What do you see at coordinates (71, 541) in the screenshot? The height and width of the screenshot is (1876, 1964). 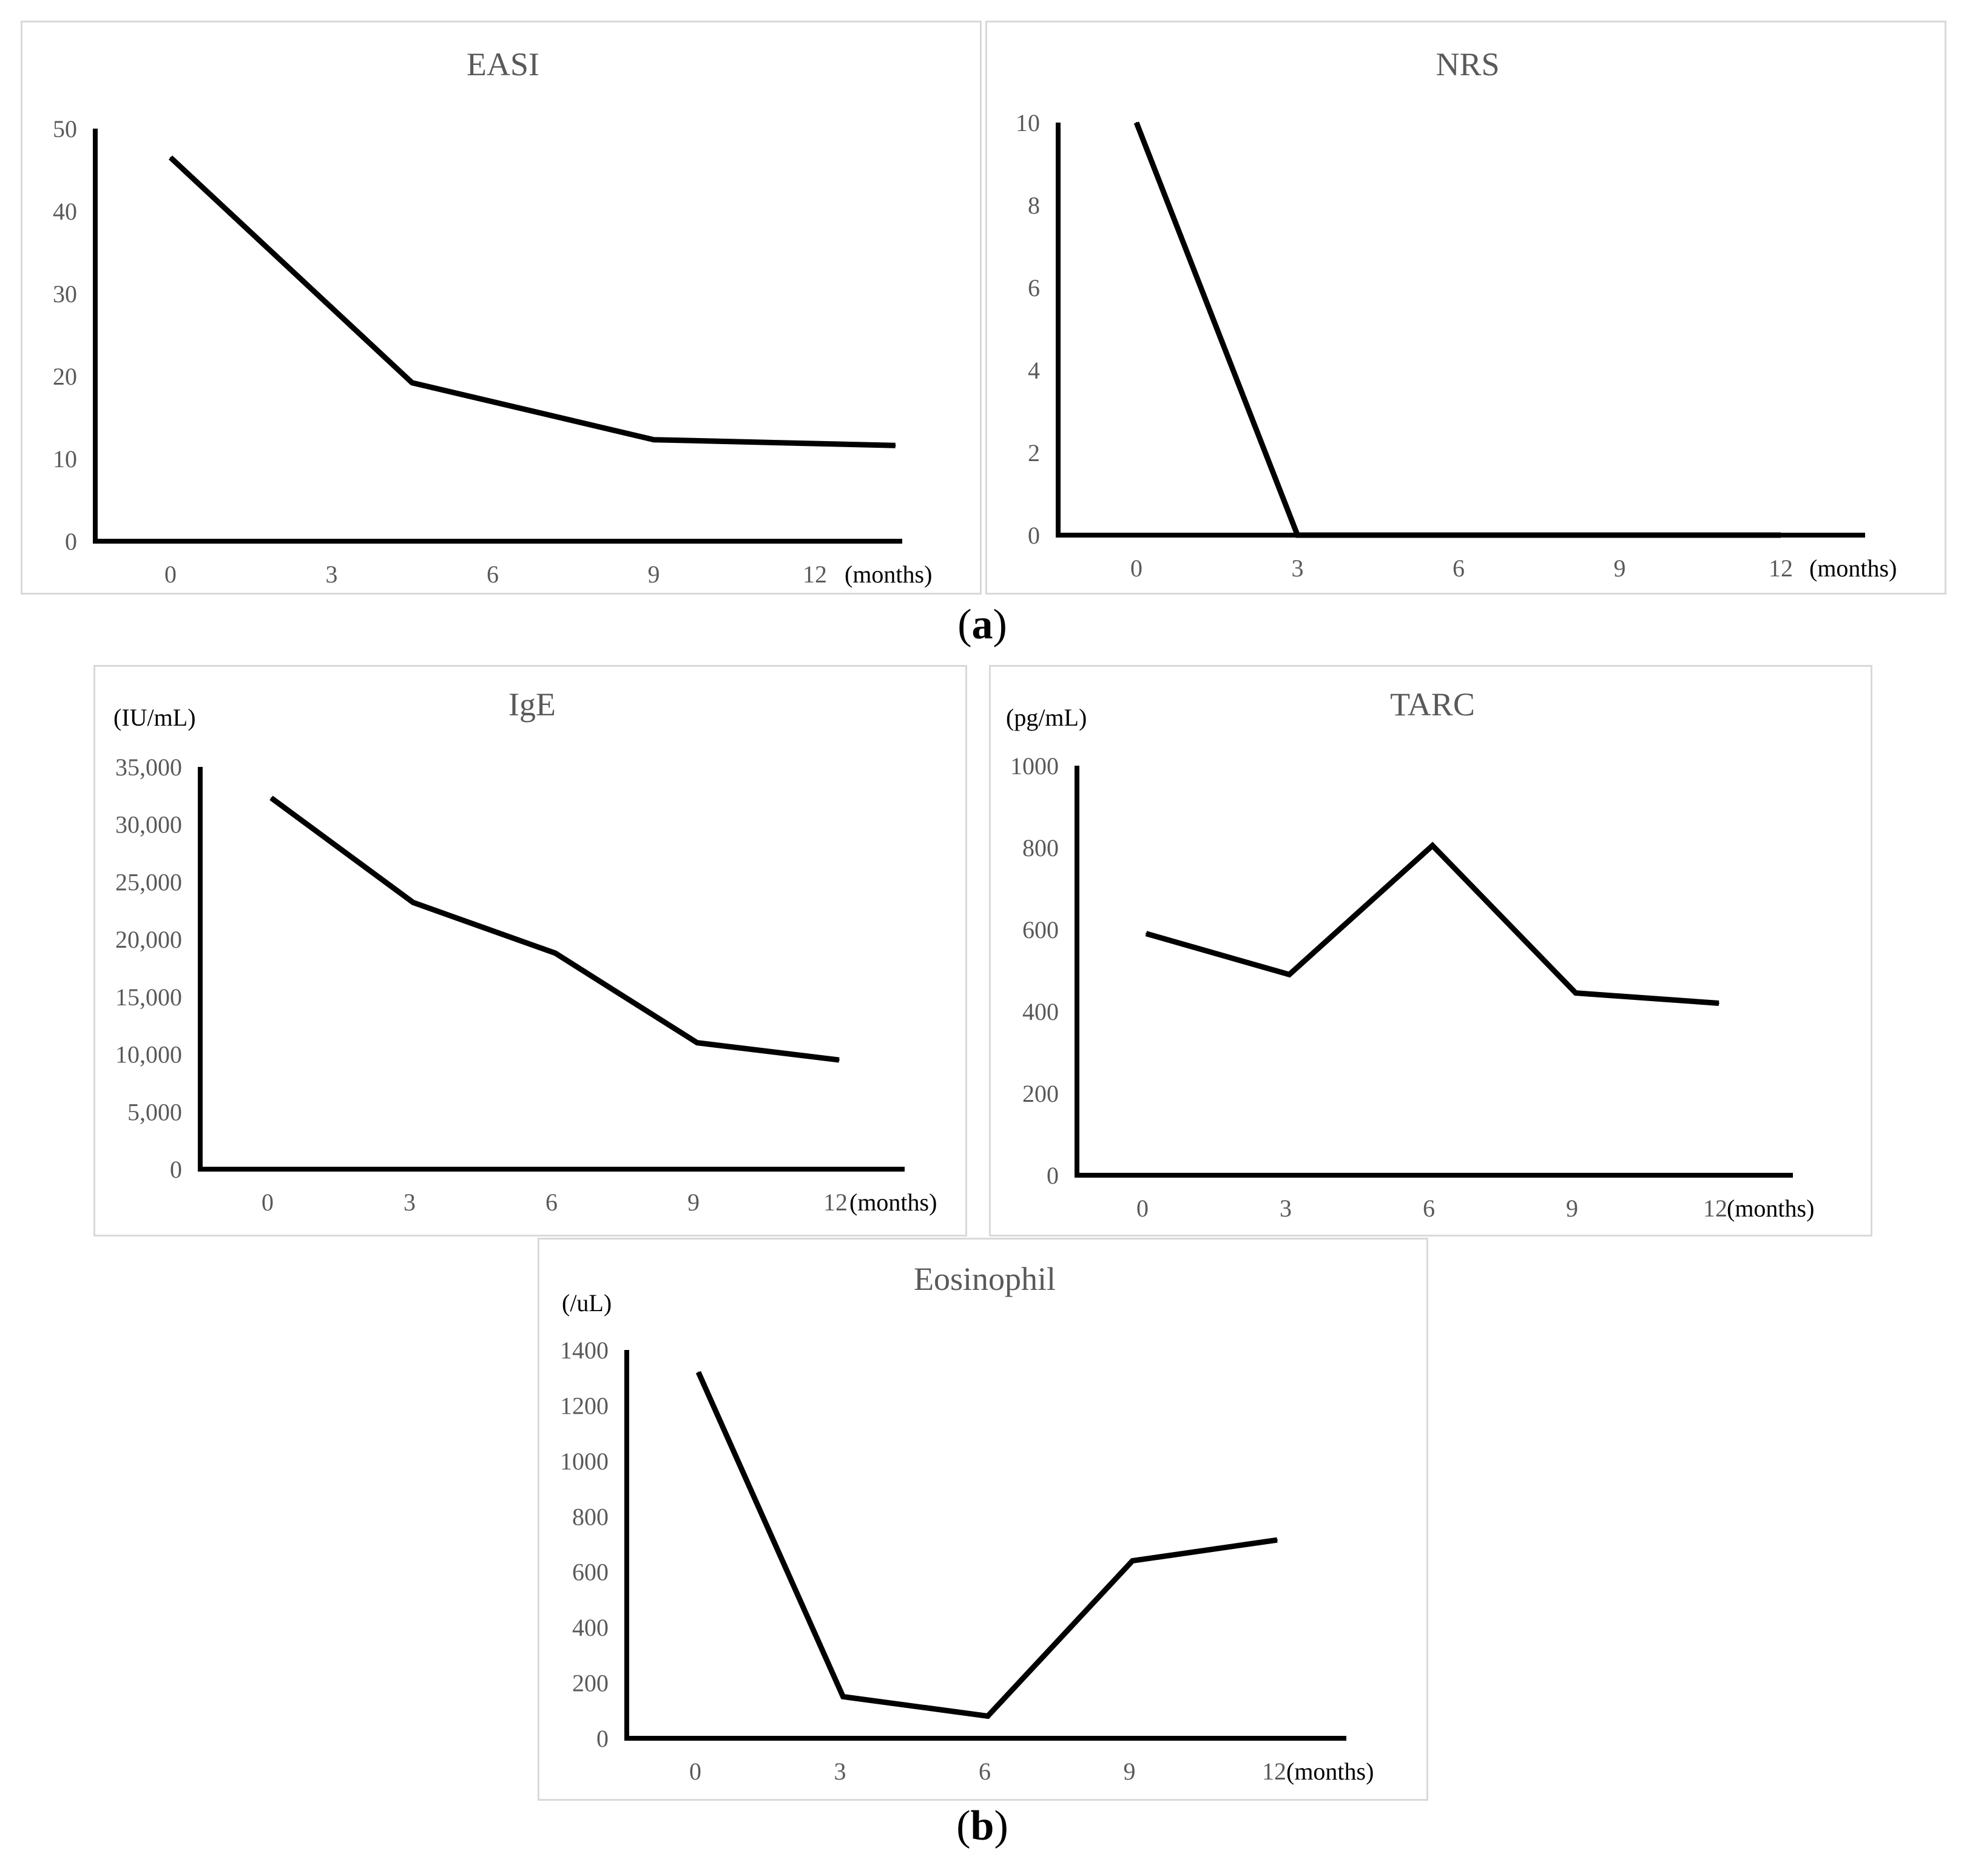 I see `chart-easi-y-tick-label: 0` at bounding box center [71, 541].